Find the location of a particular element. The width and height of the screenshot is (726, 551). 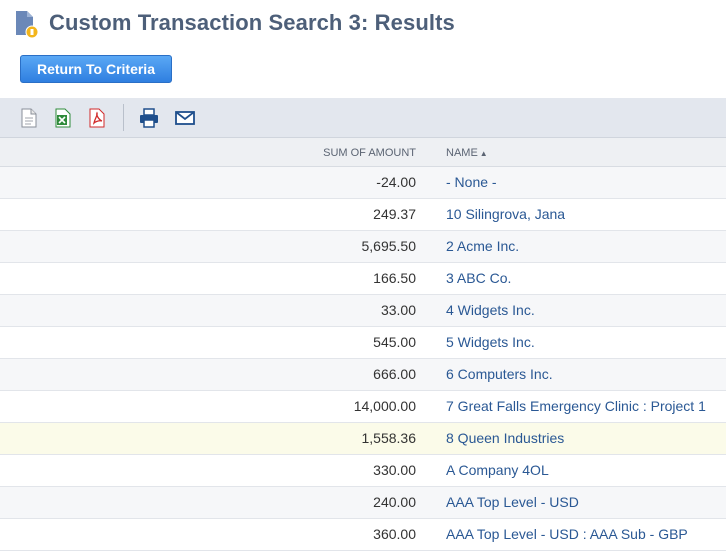

name-link: 8 Queen Industries is located at coordinates (505, 438).